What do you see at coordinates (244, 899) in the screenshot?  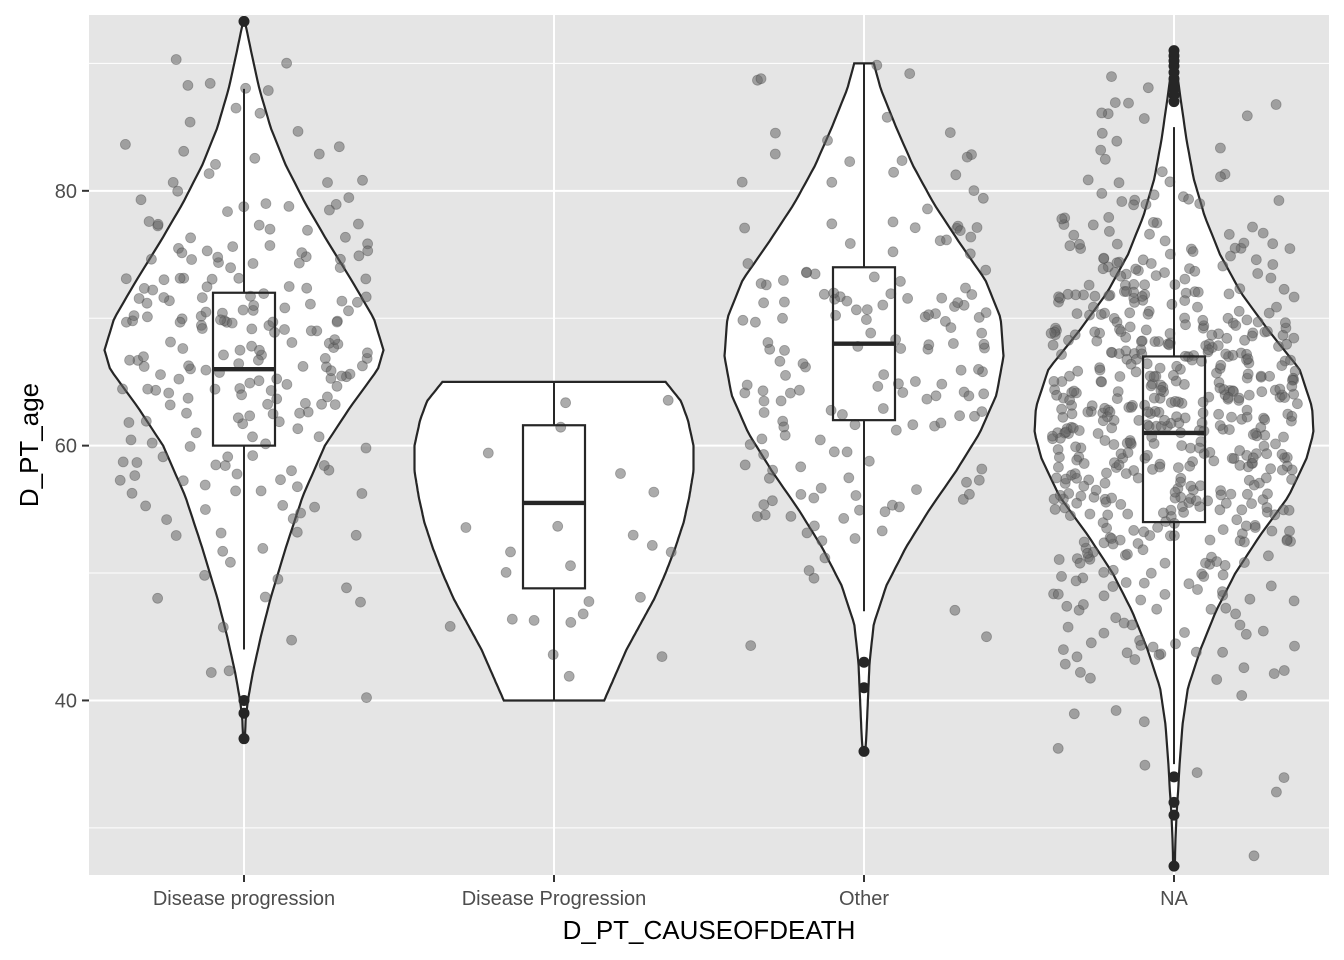 I see `x-tick-label: Disease progression` at bounding box center [244, 899].